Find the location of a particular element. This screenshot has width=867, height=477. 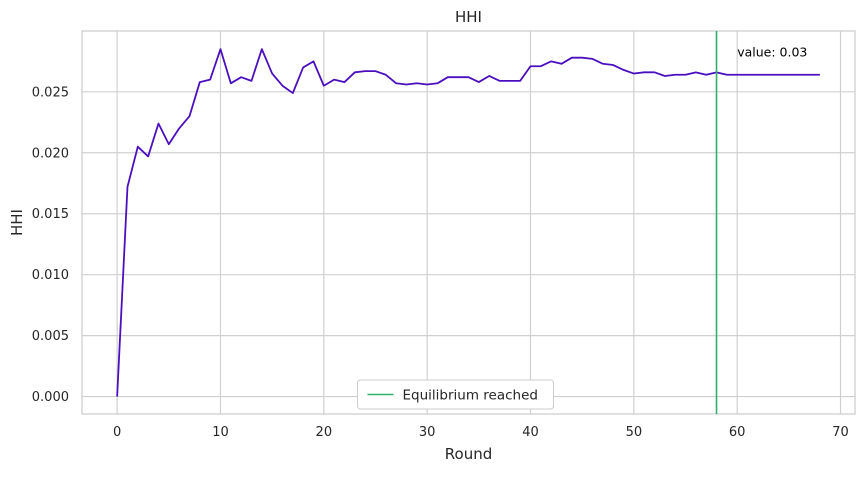

x-tick-label: 40 is located at coordinates (530, 432).